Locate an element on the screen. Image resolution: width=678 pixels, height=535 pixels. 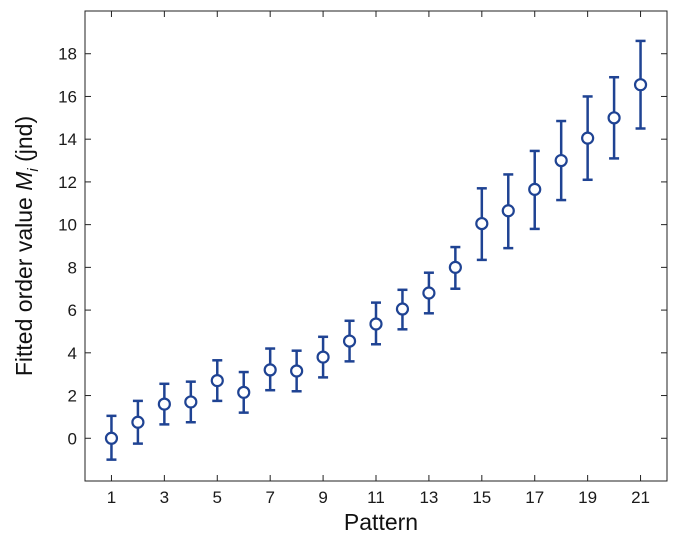
y-tick-label: 14 is located at coordinates (67, 139).